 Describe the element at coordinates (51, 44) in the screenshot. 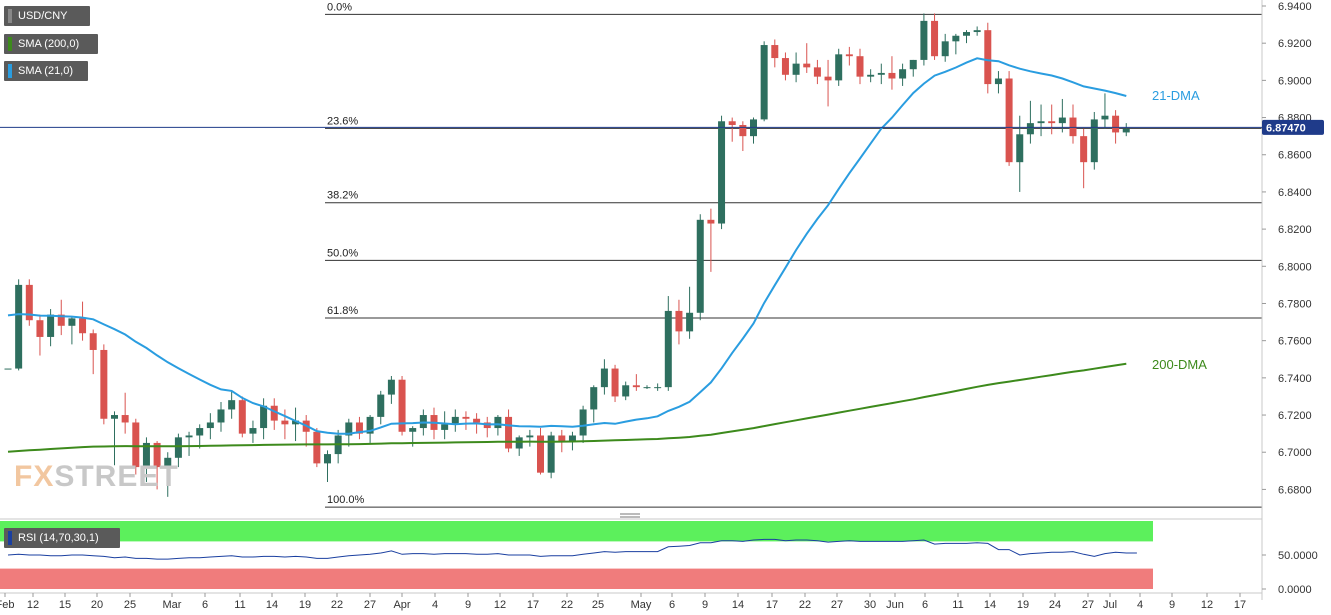

I see `sma-200-legend: SMA (200,0)` at that location.